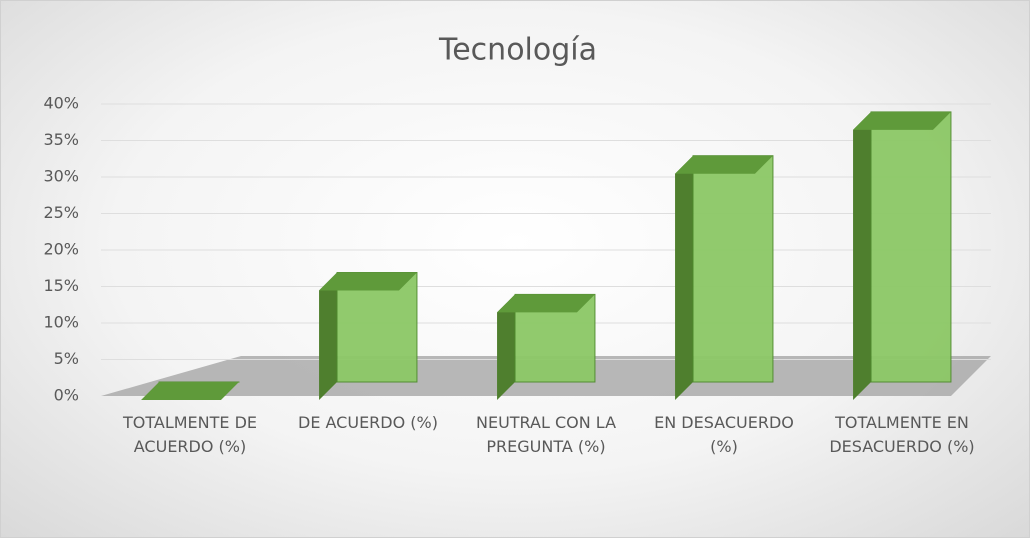 The height and width of the screenshot is (538, 1030). What do you see at coordinates (61, 285) in the screenshot?
I see `y-tick-label: 15%` at bounding box center [61, 285].